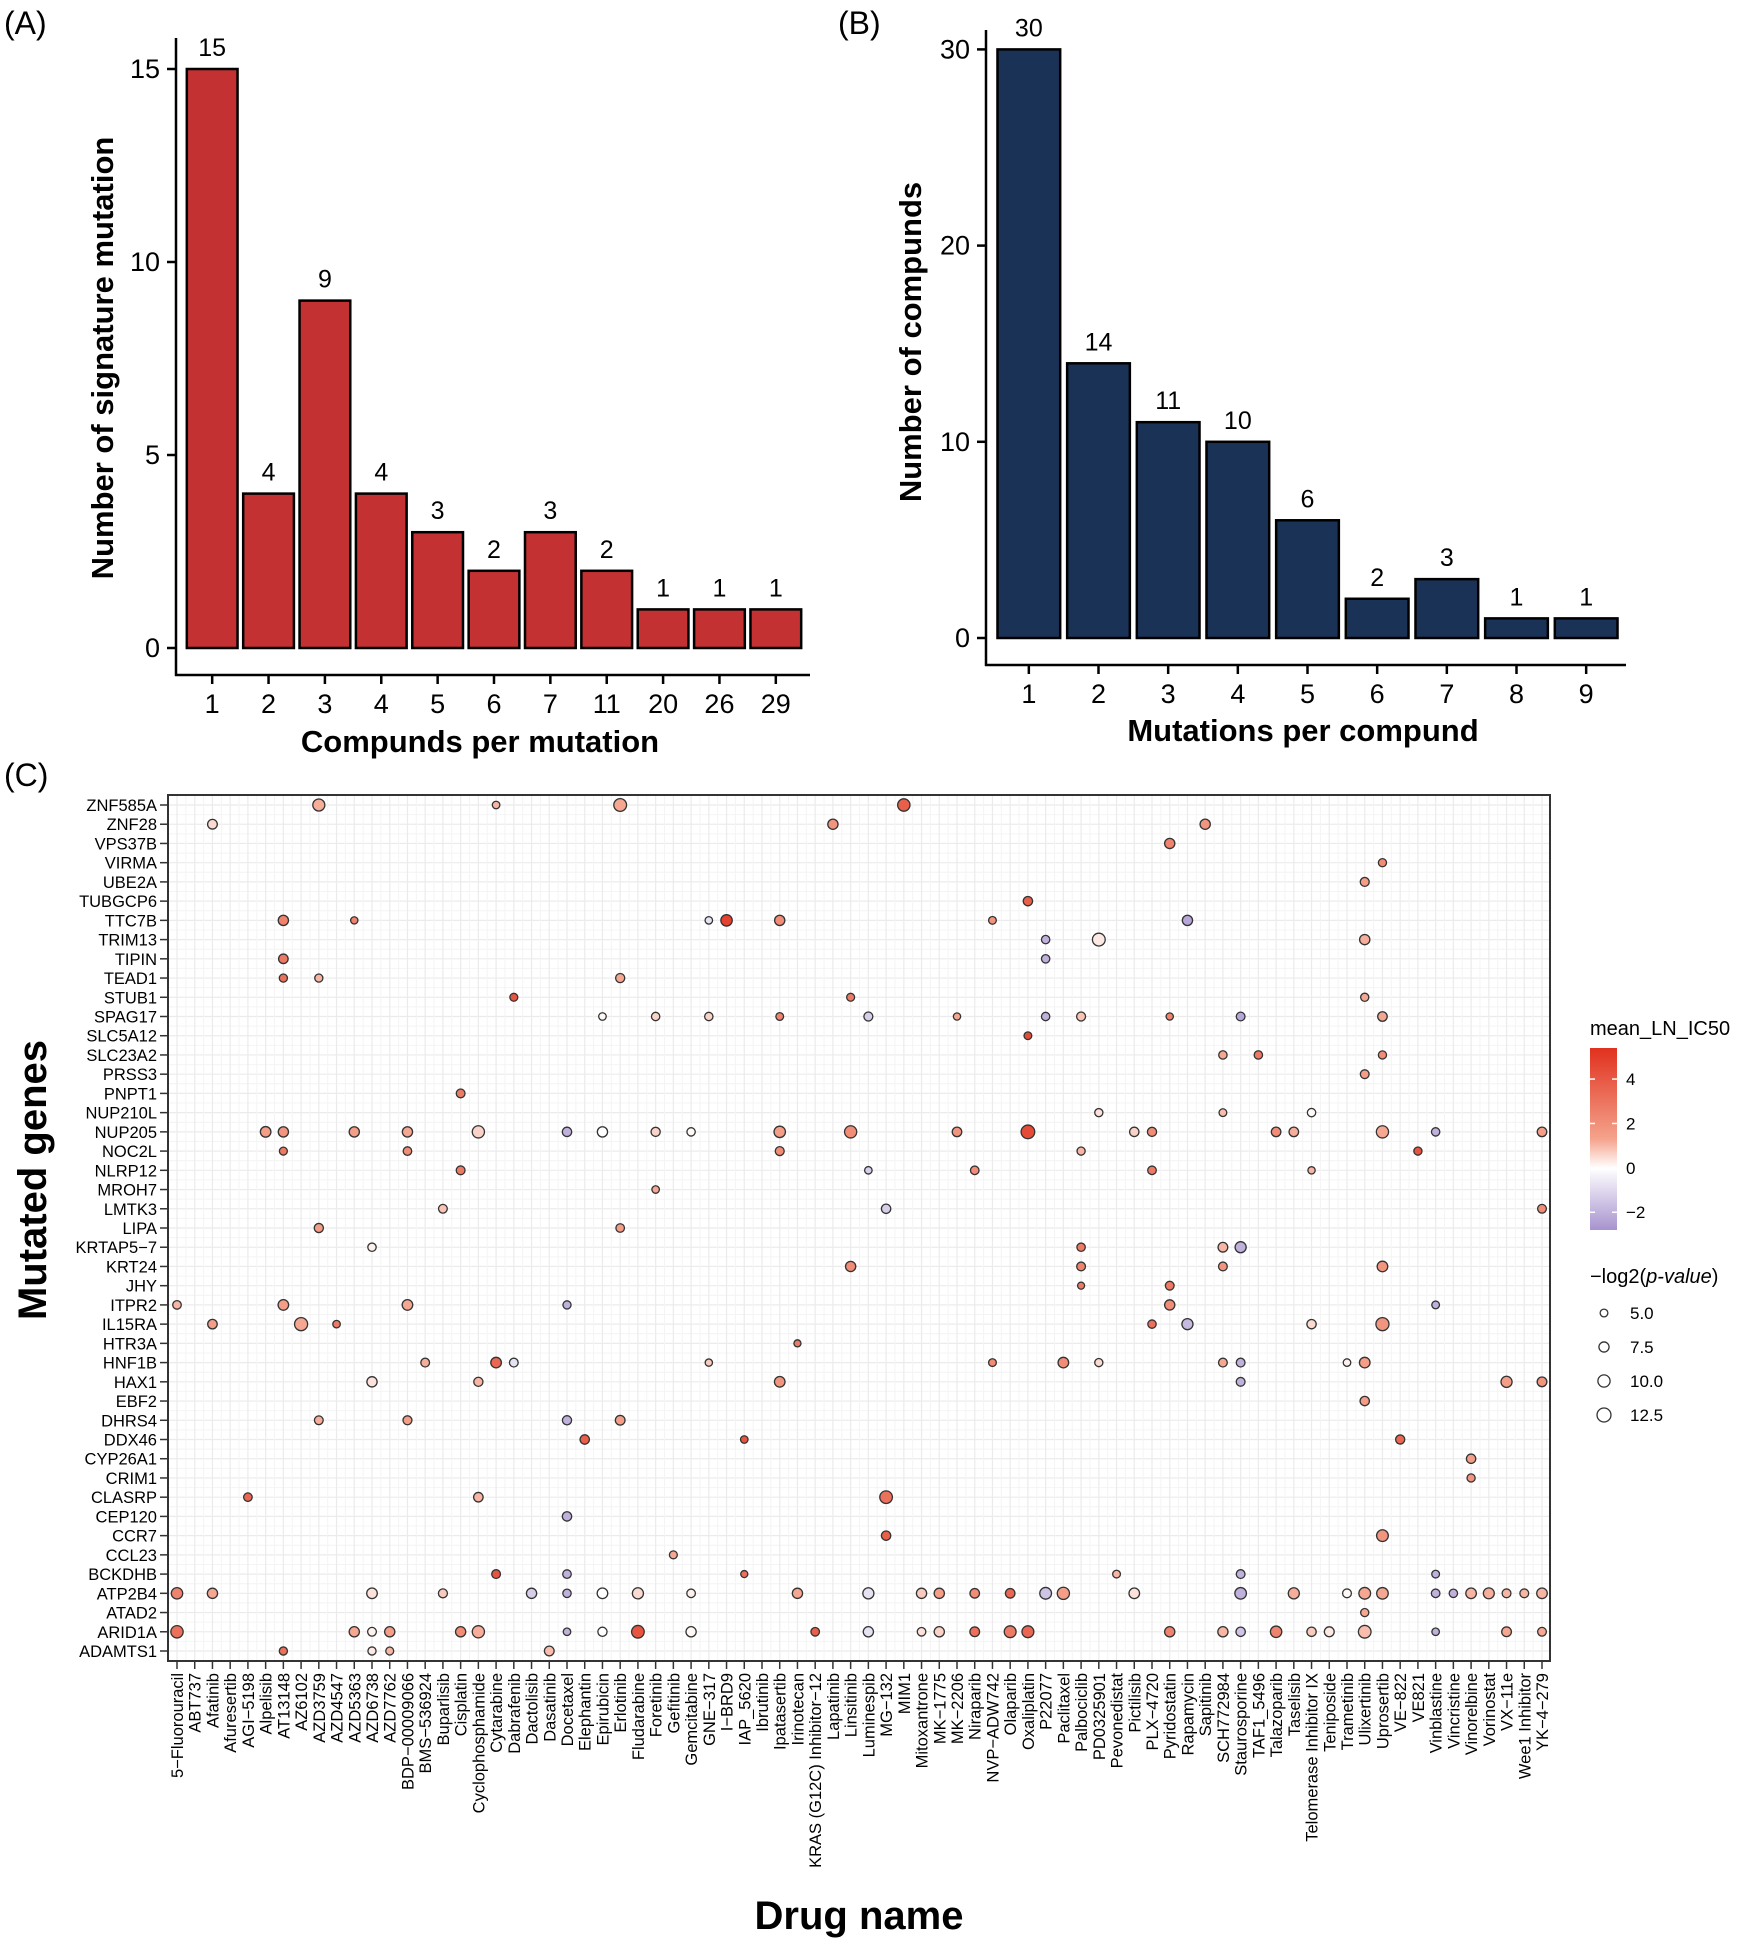 The width and height of the screenshot is (1743, 1945). Describe the element at coordinates (1135, 1703) in the screenshot. I see `drug-label-pictilisib: Pictilisib` at that location.